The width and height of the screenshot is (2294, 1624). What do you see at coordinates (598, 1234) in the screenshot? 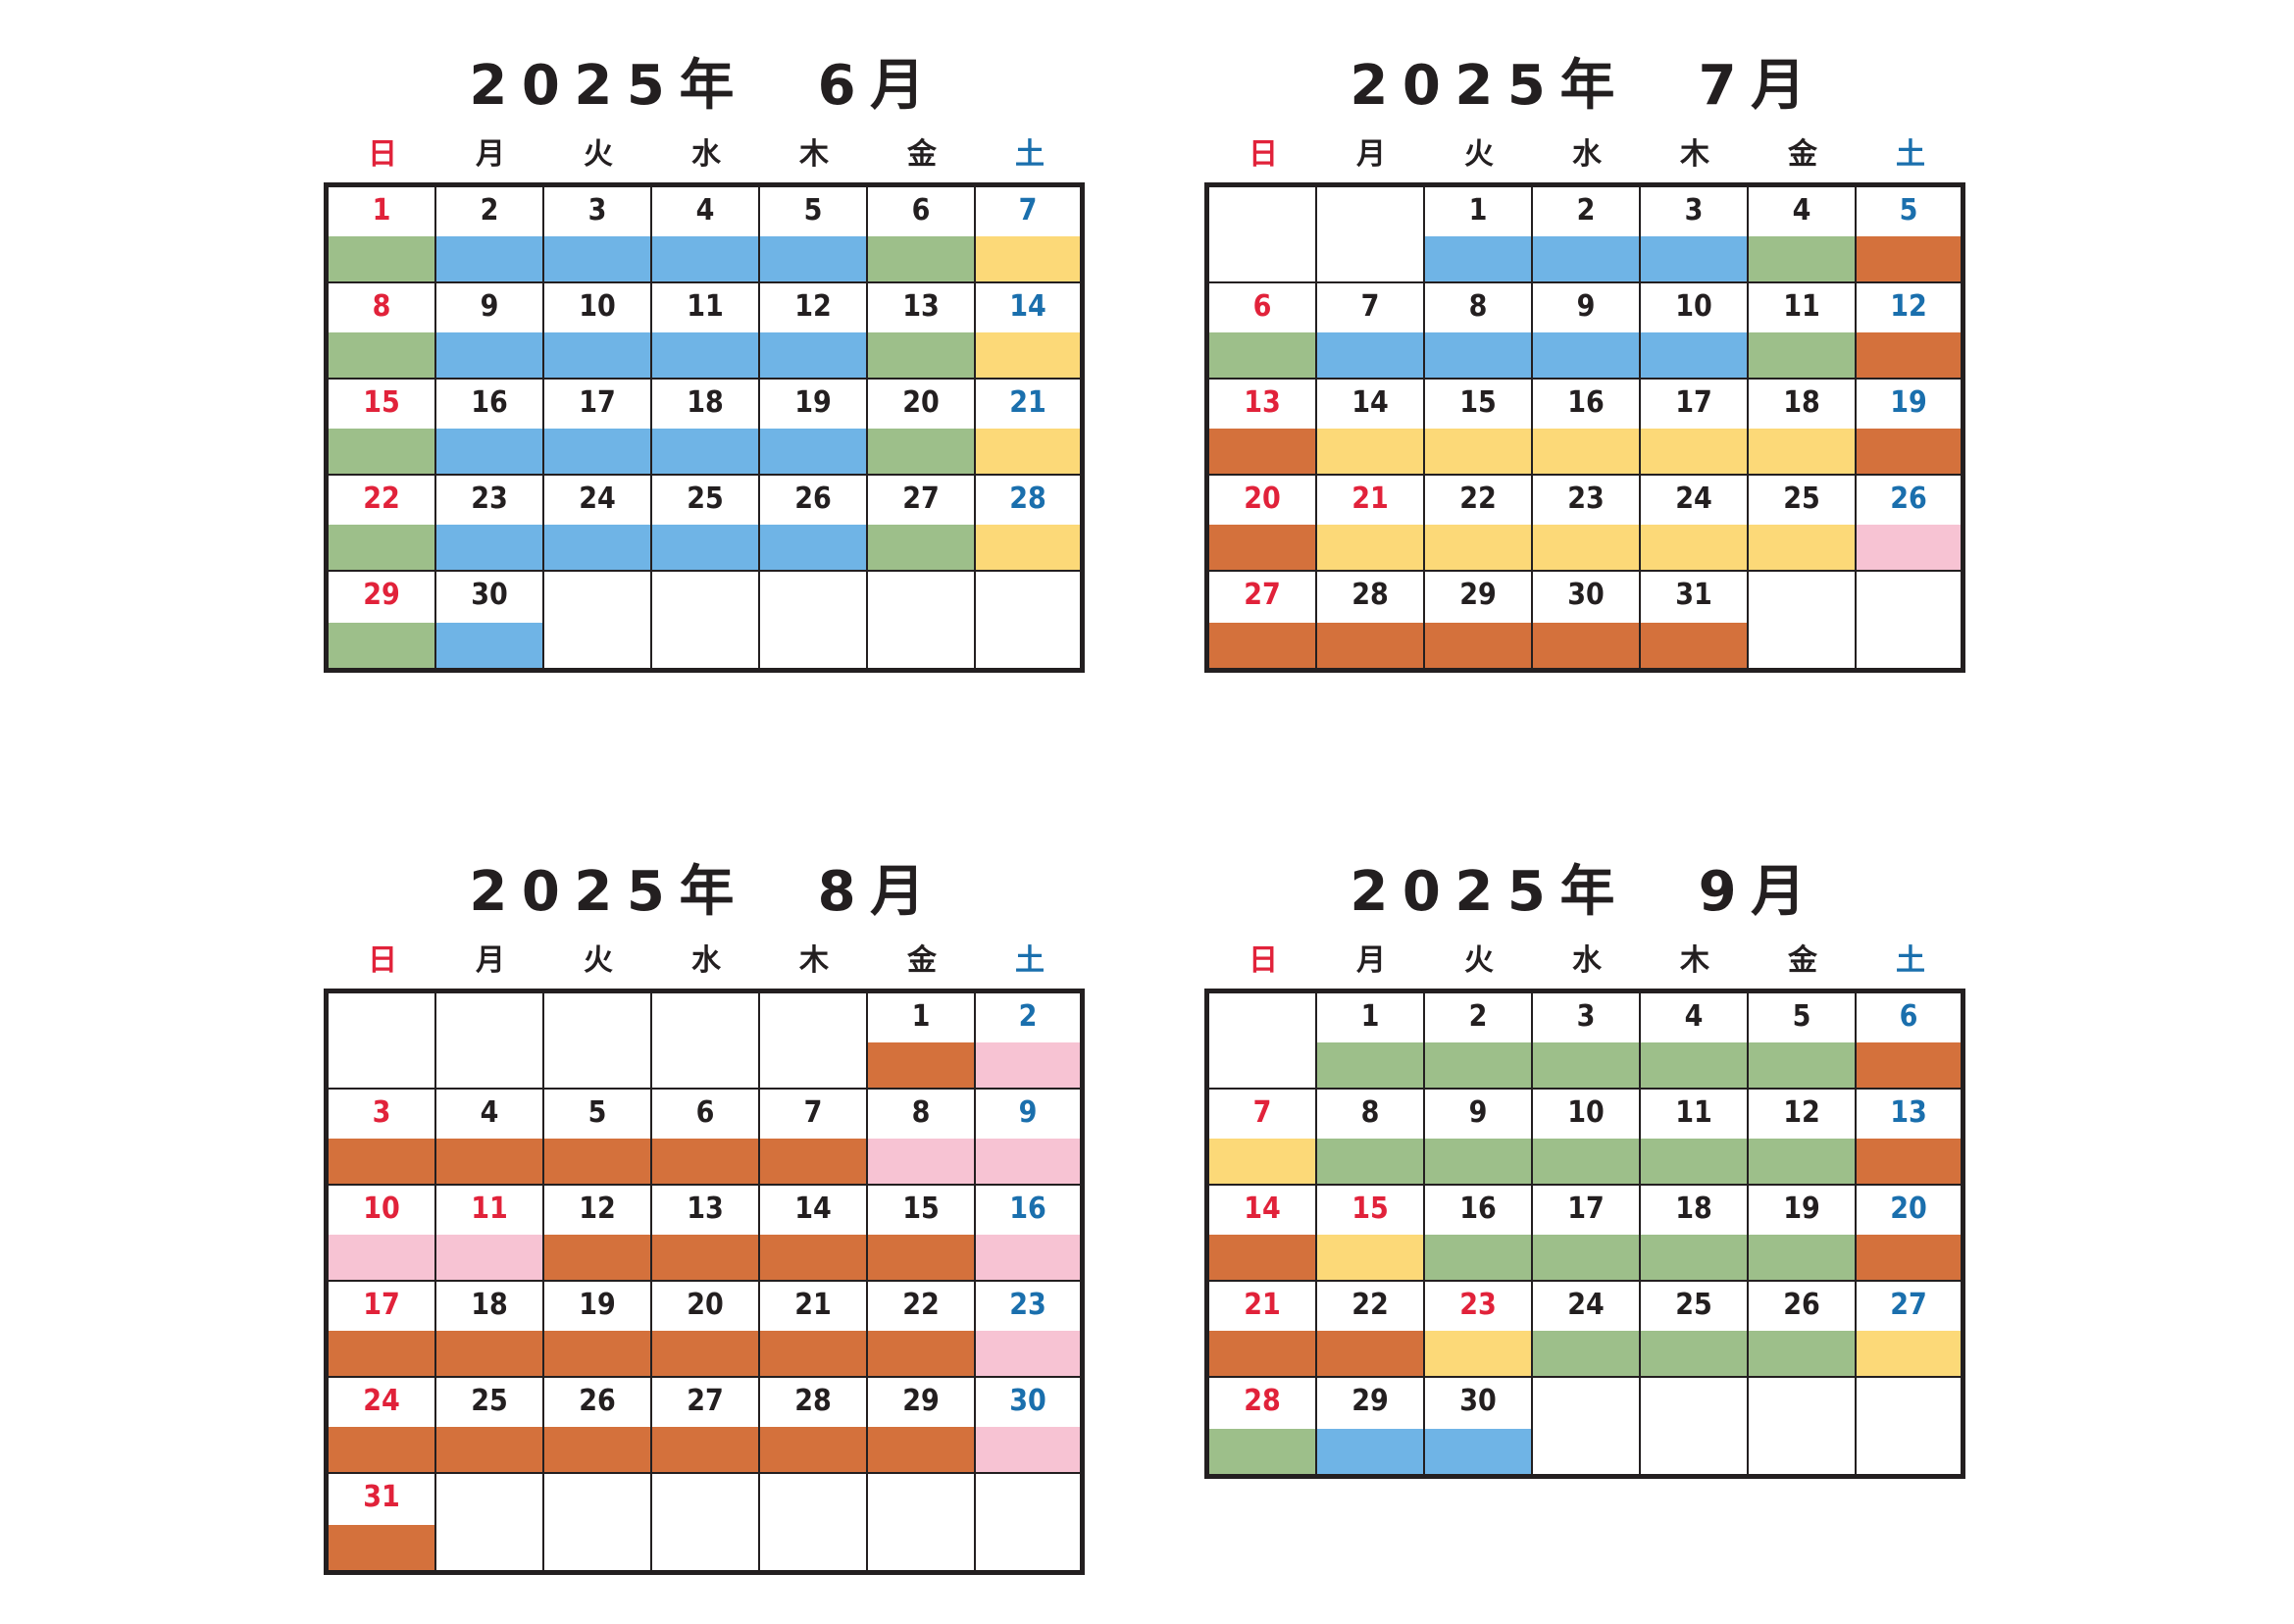
I see `day-cell: 12` at bounding box center [598, 1234].